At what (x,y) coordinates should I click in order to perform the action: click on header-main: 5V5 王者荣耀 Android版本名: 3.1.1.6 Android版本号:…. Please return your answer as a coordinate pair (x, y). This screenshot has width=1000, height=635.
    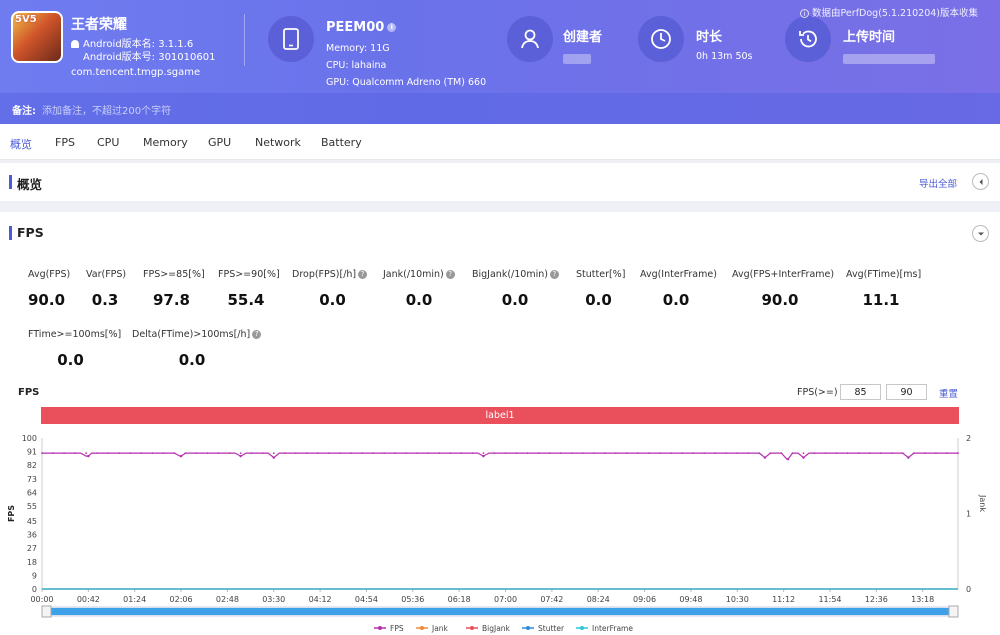
    Looking at the image, I should click on (500, 46).